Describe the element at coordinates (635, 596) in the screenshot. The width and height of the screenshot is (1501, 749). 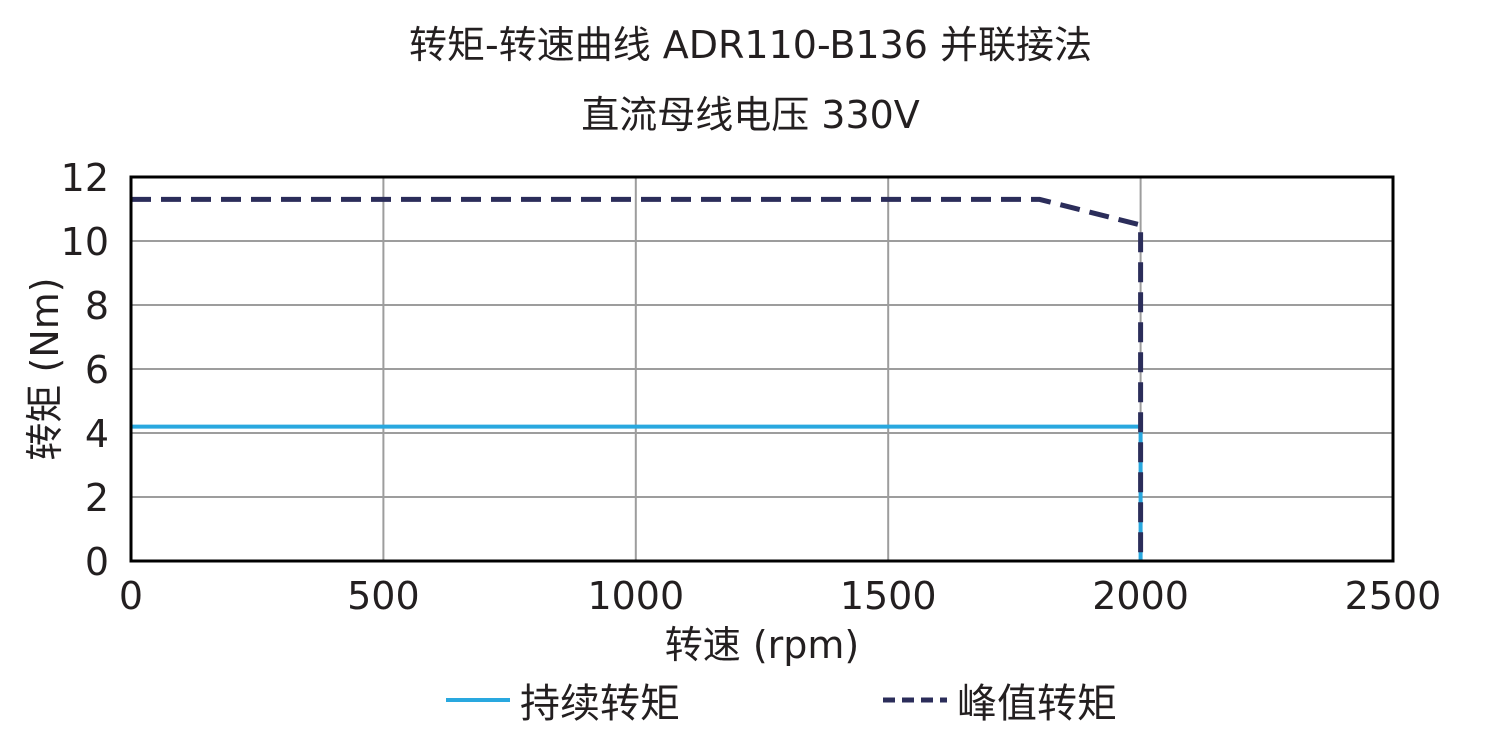
I see `x-tick-label: 1000` at that location.